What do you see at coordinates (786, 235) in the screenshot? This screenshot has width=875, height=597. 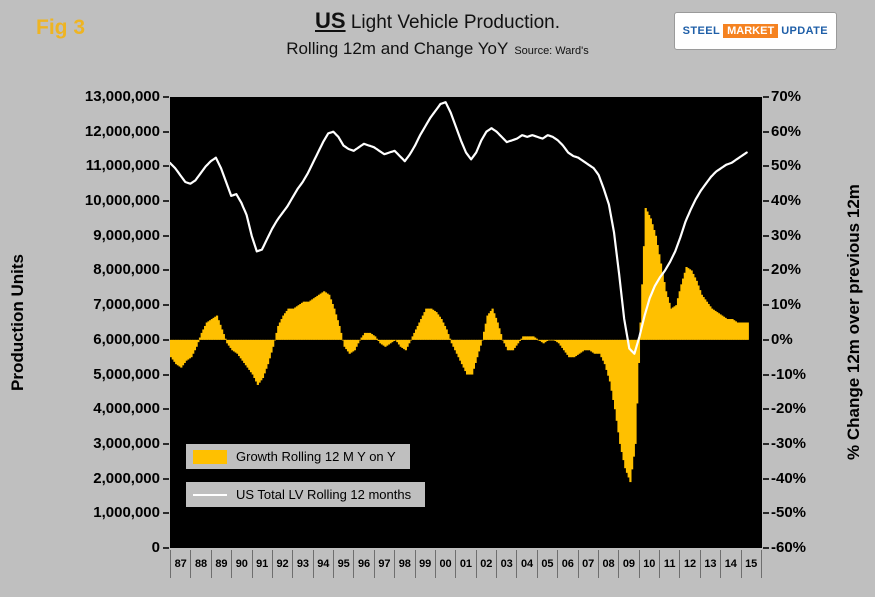 I see `y-right-tick-label: 30%` at bounding box center [786, 235].